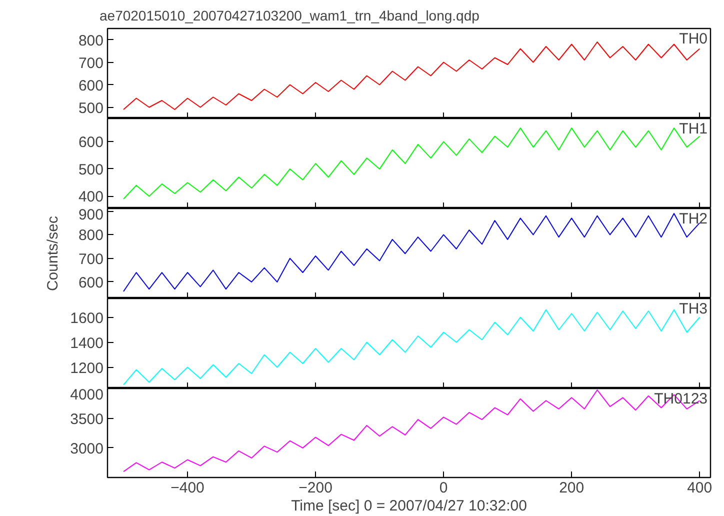  I want to click on y-tick-label: 3500, so click(87, 419).